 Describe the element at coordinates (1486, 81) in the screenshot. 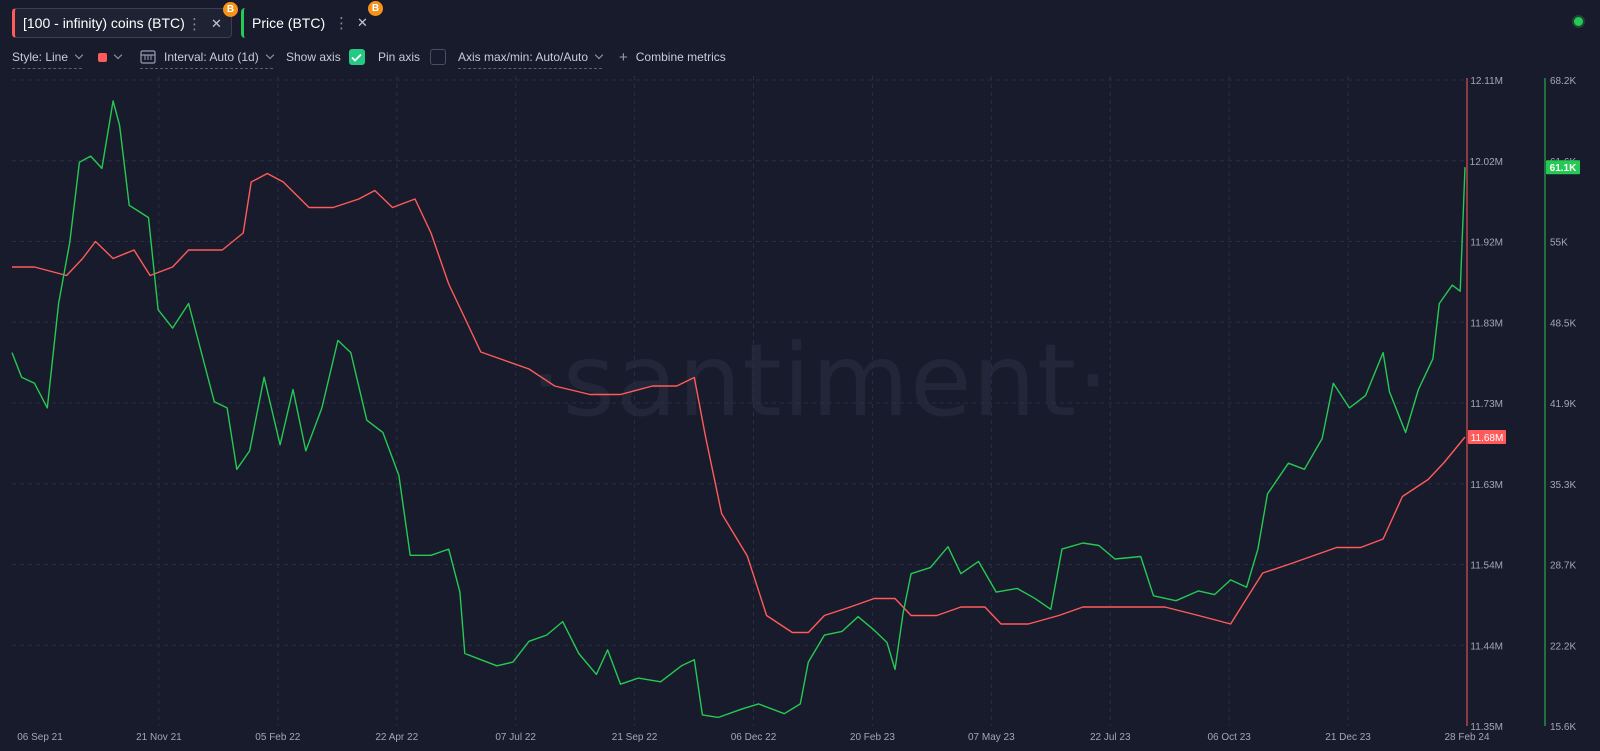

I see `left-axis-tick-label: 12.11M` at that location.